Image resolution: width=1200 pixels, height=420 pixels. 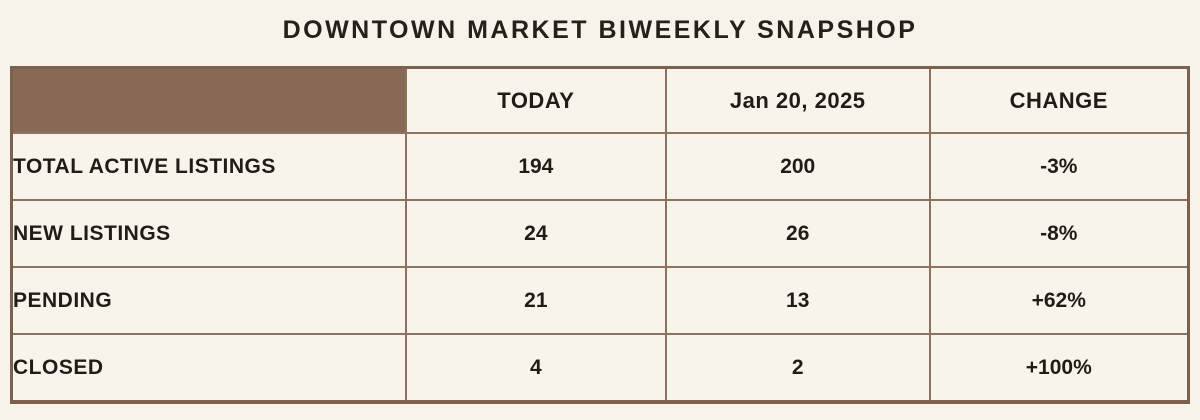 What do you see at coordinates (535, 368) in the screenshot?
I see `cell-closed-today: 4` at bounding box center [535, 368].